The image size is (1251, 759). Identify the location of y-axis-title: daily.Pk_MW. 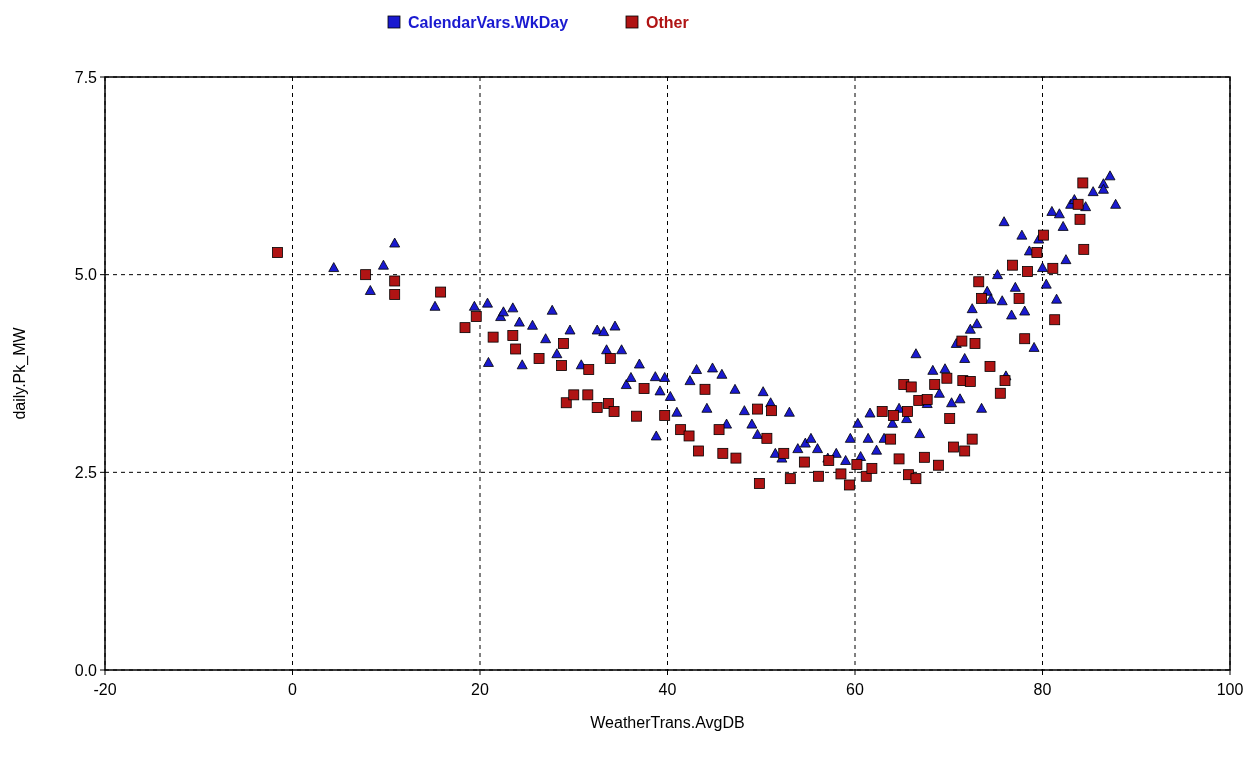
(20, 373).